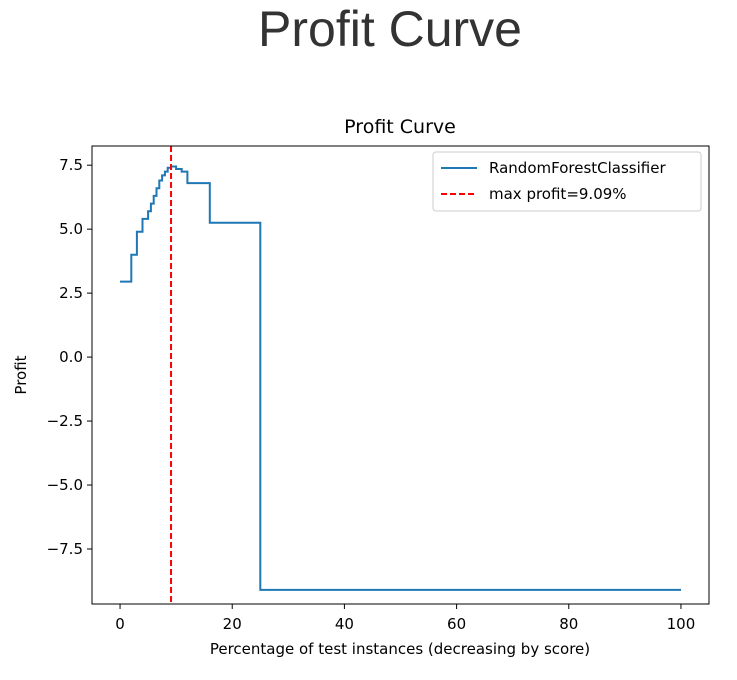  I want to click on y-tick-label: 0.0, so click(71, 357).